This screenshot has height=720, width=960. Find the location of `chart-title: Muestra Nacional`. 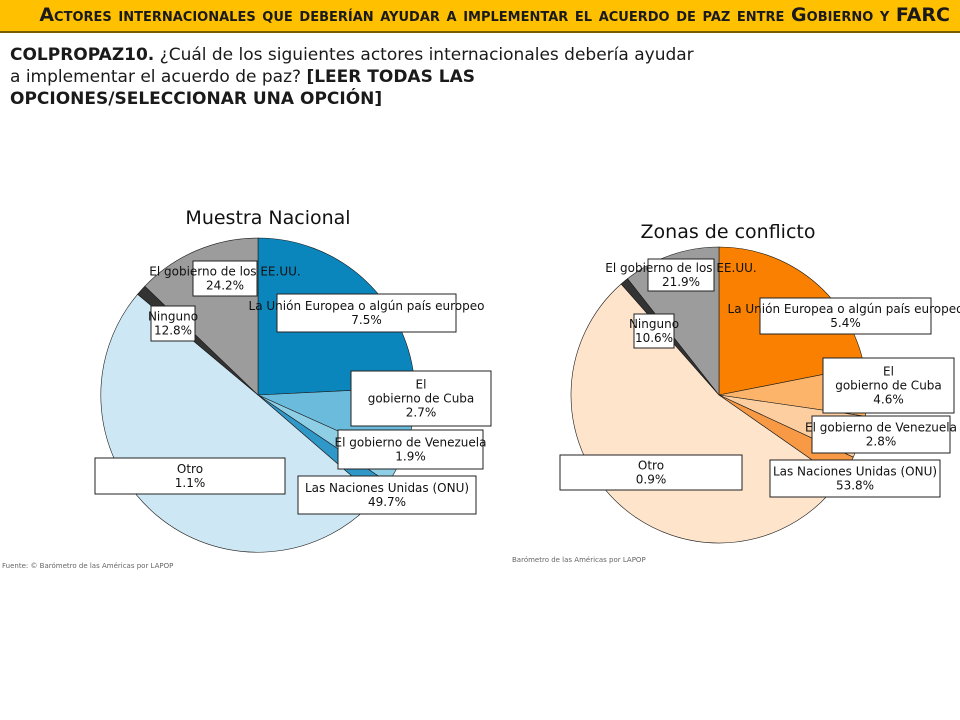

chart-title: Muestra Nacional is located at coordinates (267, 218).